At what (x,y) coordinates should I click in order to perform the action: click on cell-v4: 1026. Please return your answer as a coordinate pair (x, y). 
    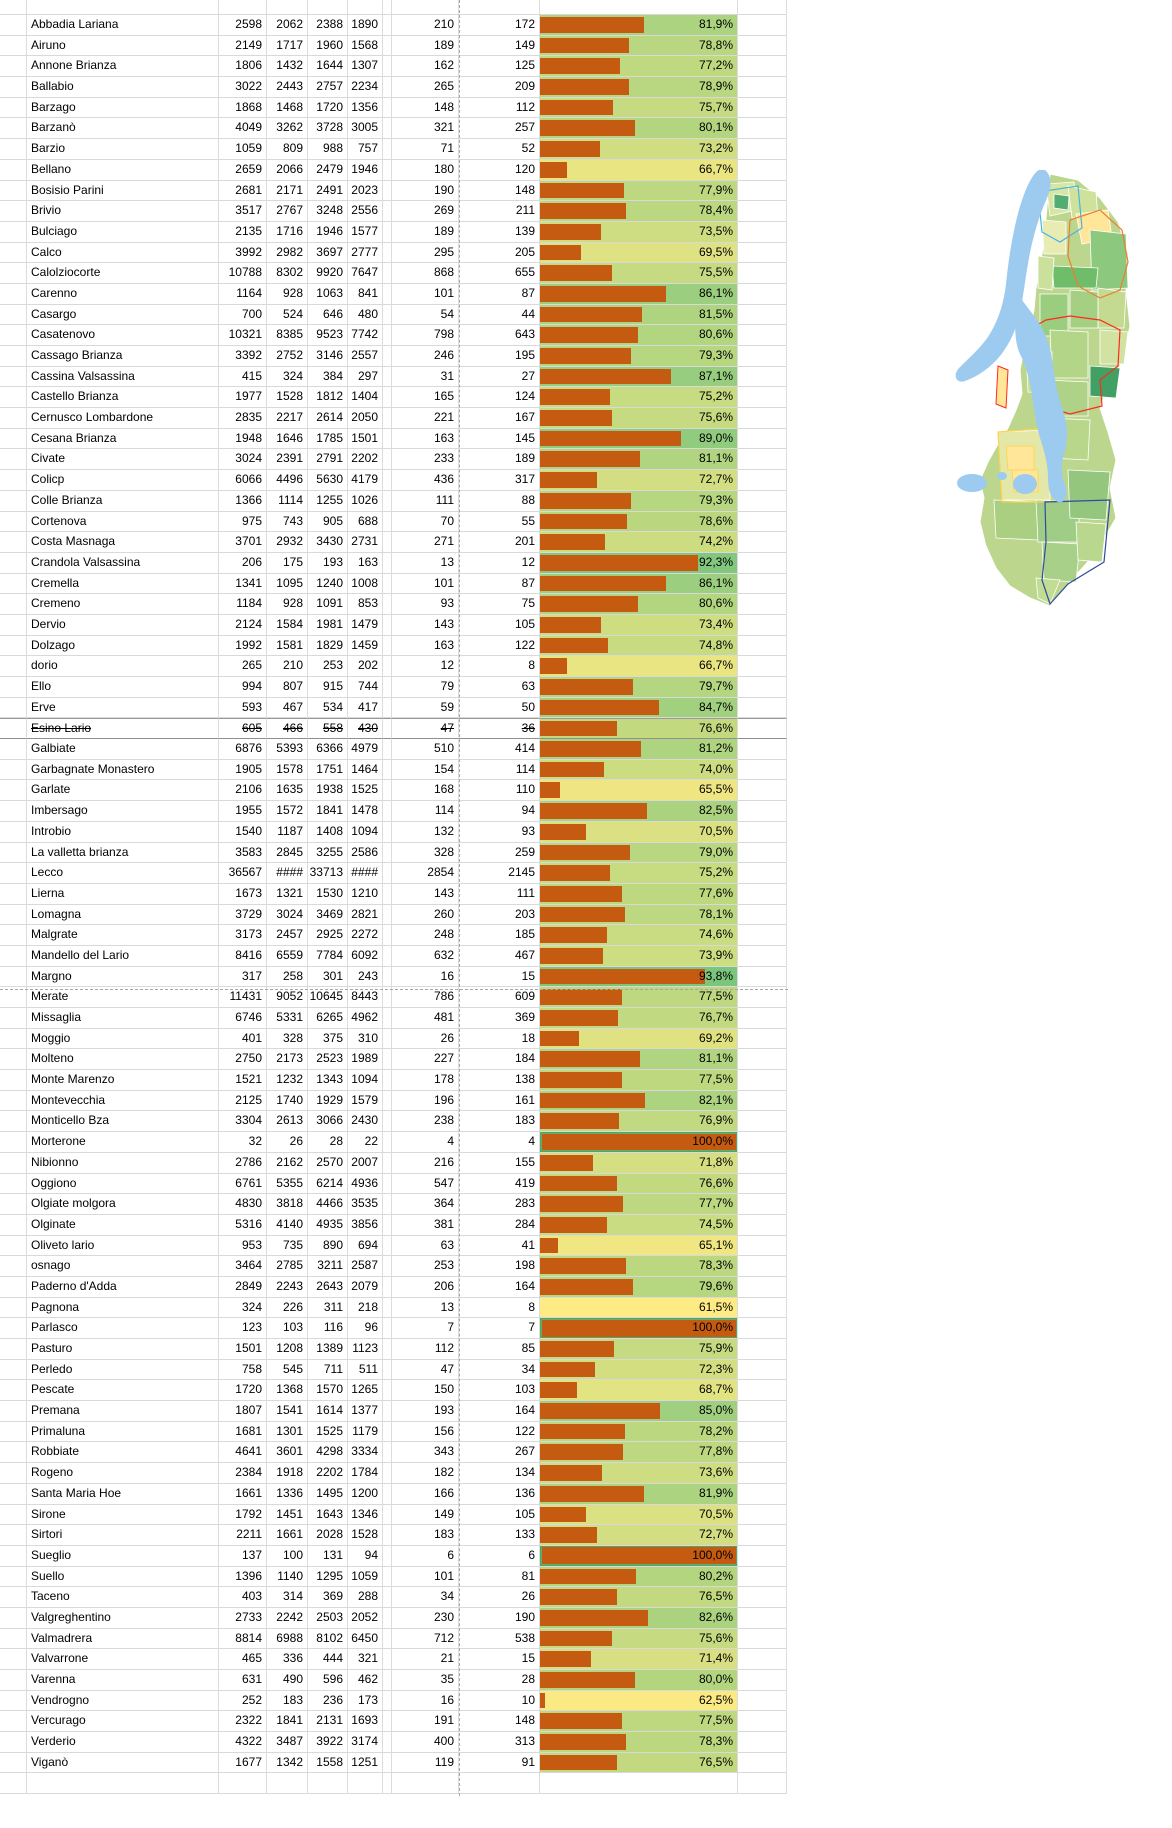
    Looking at the image, I should click on (365, 501).